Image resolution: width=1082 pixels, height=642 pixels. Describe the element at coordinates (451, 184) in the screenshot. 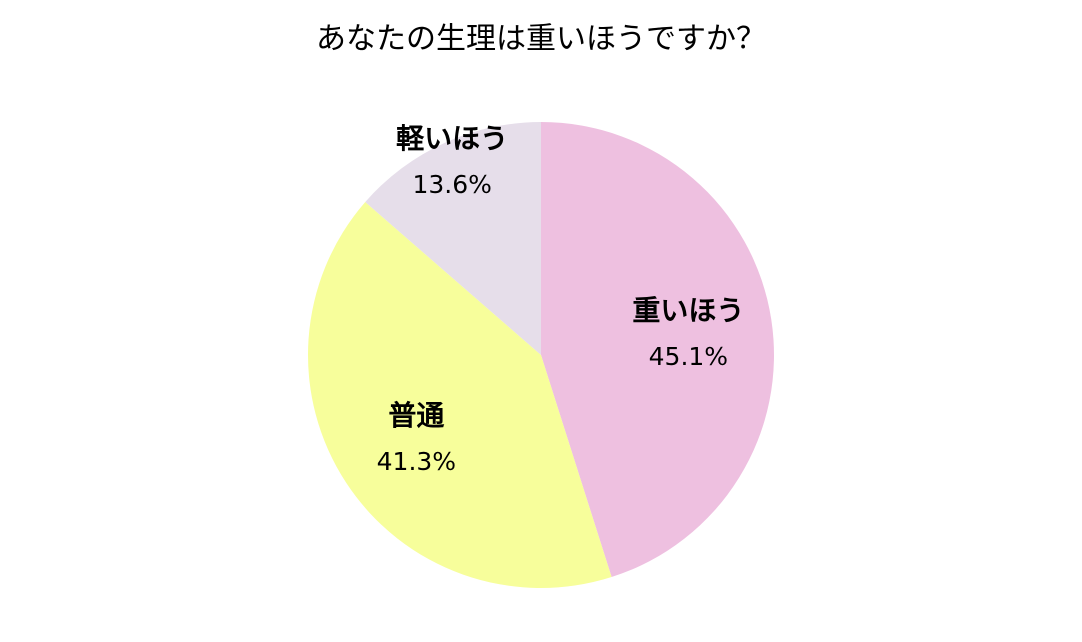

I see `slice-value-label: 13.6%` at that location.